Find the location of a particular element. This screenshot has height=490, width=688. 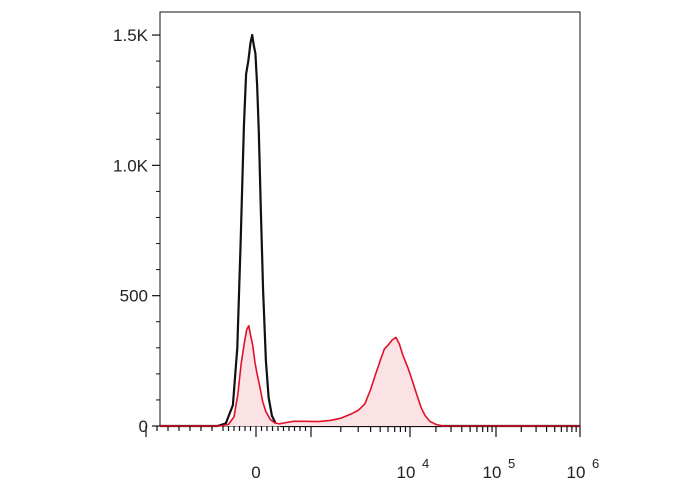

x-tick-exponent: 6 is located at coordinates (595, 463).